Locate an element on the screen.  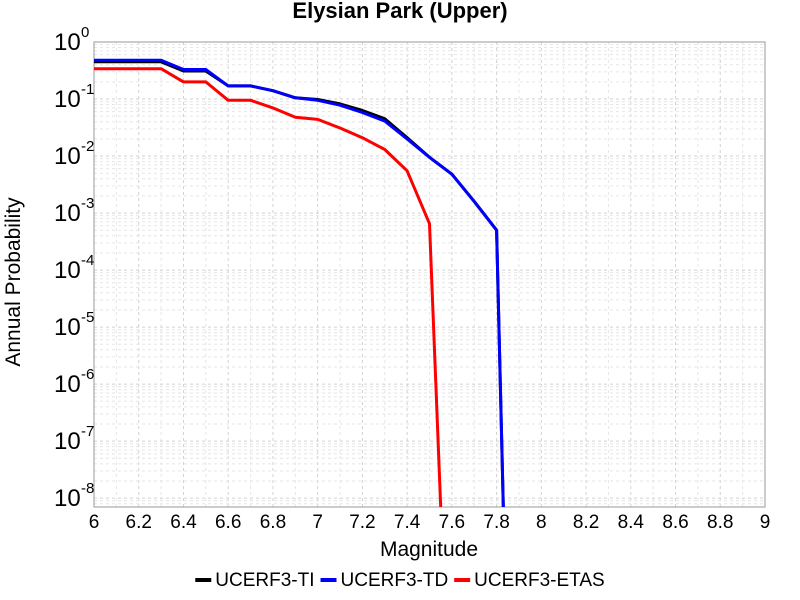
legend-label-ucerf3-ti: UCERF3-TI is located at coordinates (264, 580).